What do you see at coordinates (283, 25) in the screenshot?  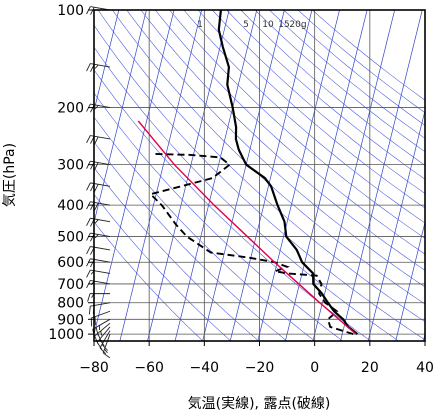 I see `mixing-ratio-label: 15` at bounding box center [283, 25].